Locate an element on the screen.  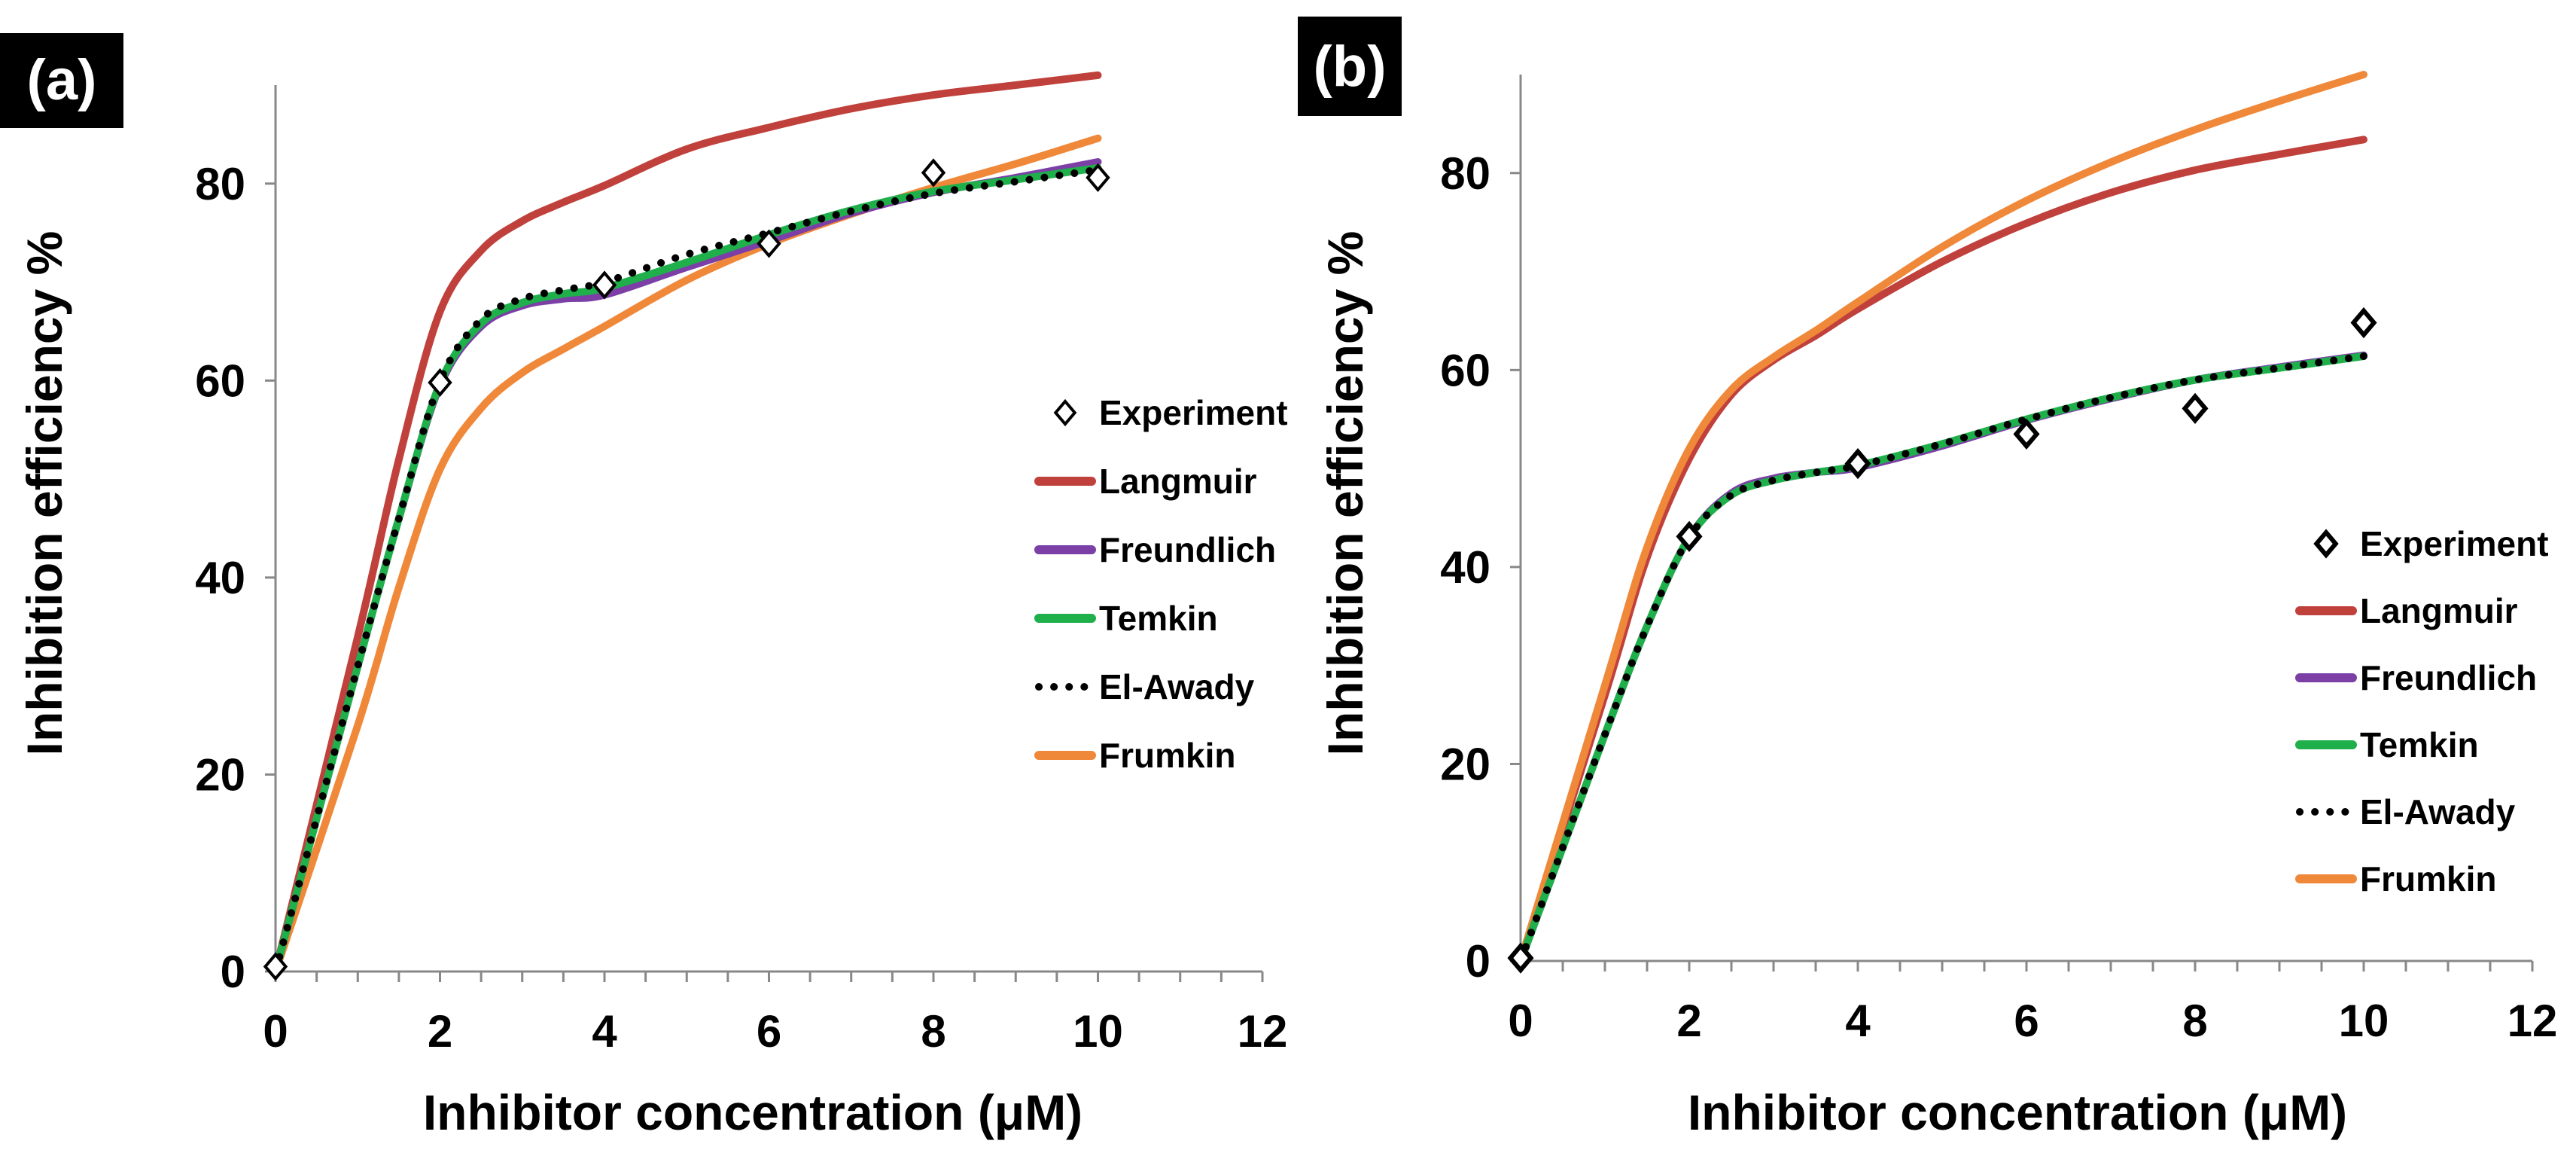
panel-b-label: (b) is located at coordinates (1350, 67).